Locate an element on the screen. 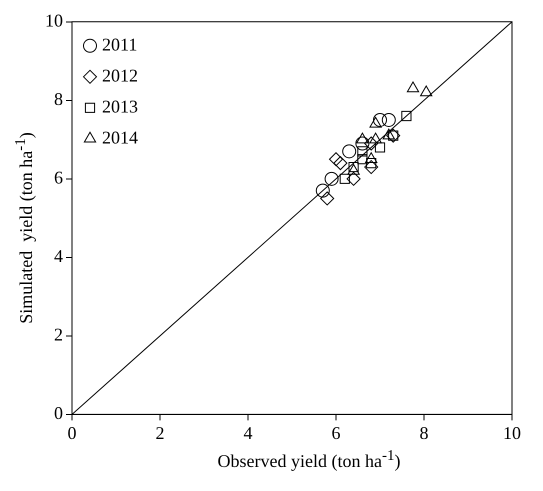  x-tick-label: 2 is located at coordinates (160, 432).